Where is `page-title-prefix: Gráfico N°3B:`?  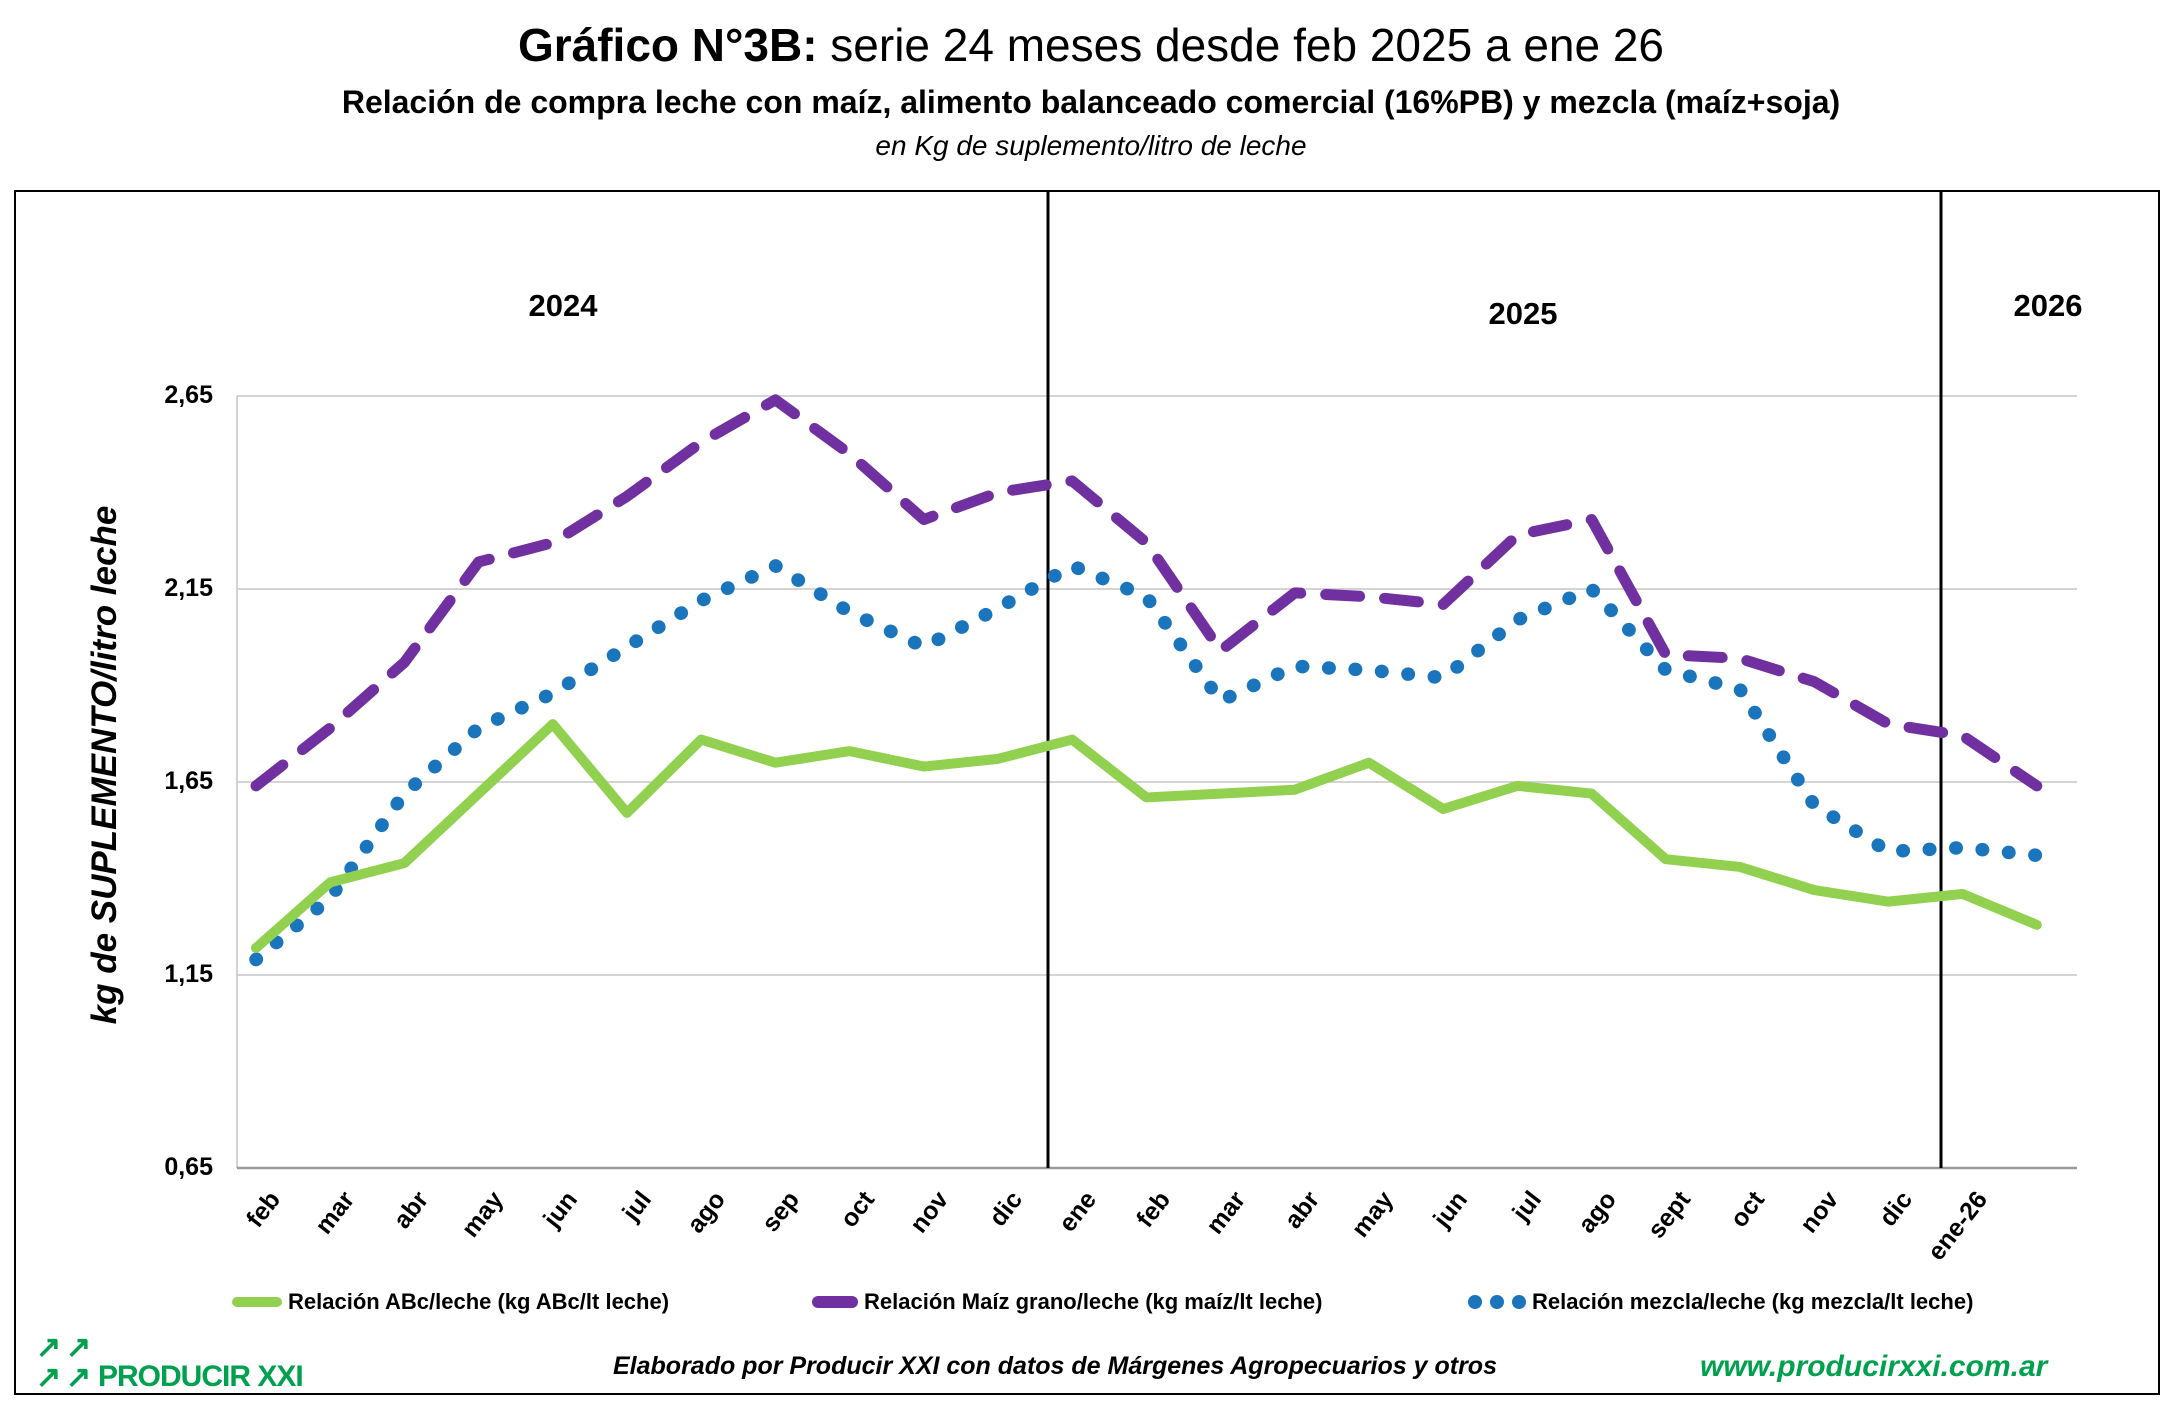 page-title-prefix: Gráfico N°3B: is located at coordinates (667, 45).